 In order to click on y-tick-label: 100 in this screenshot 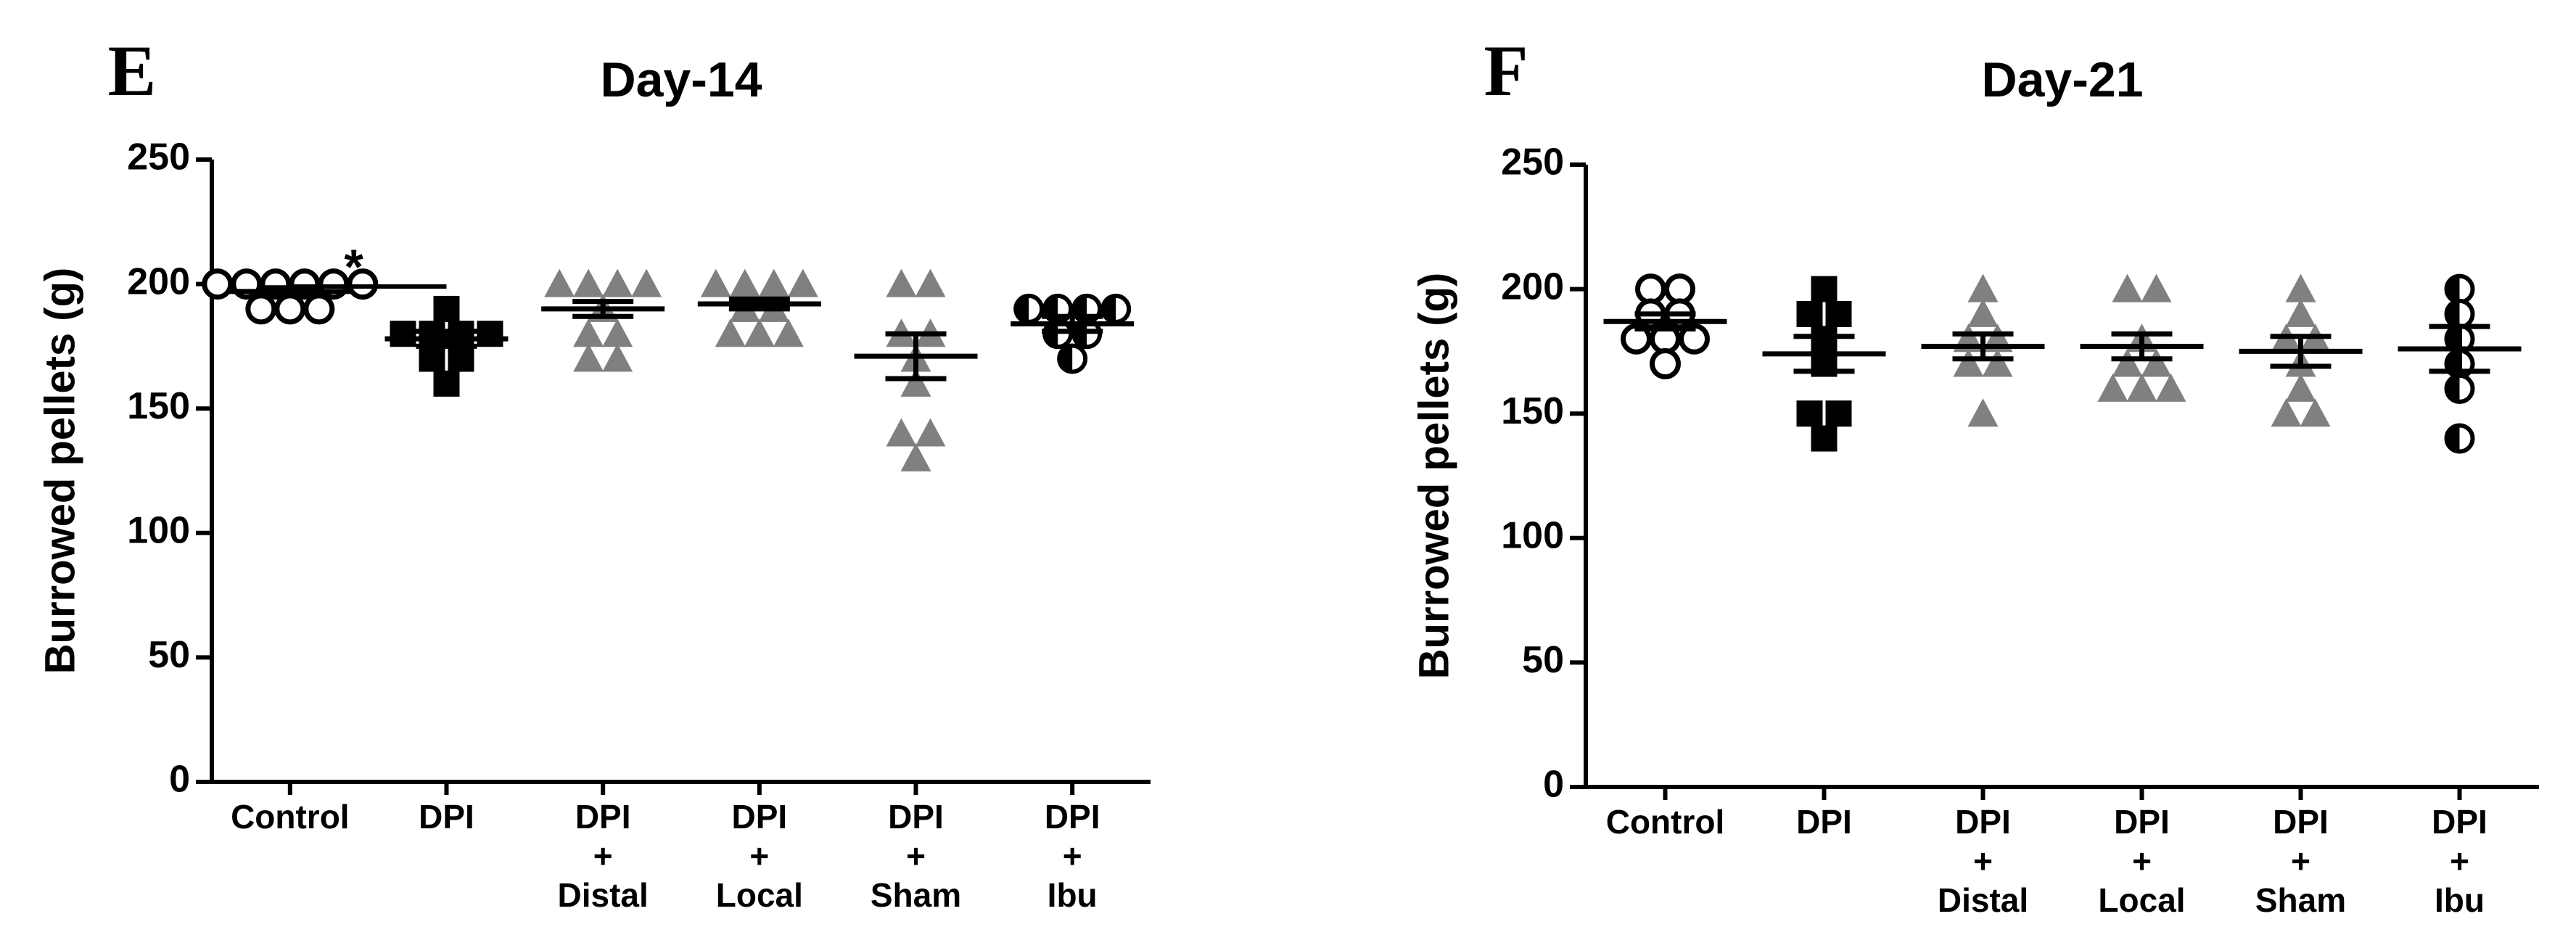, I will do `click(158, 531)`.